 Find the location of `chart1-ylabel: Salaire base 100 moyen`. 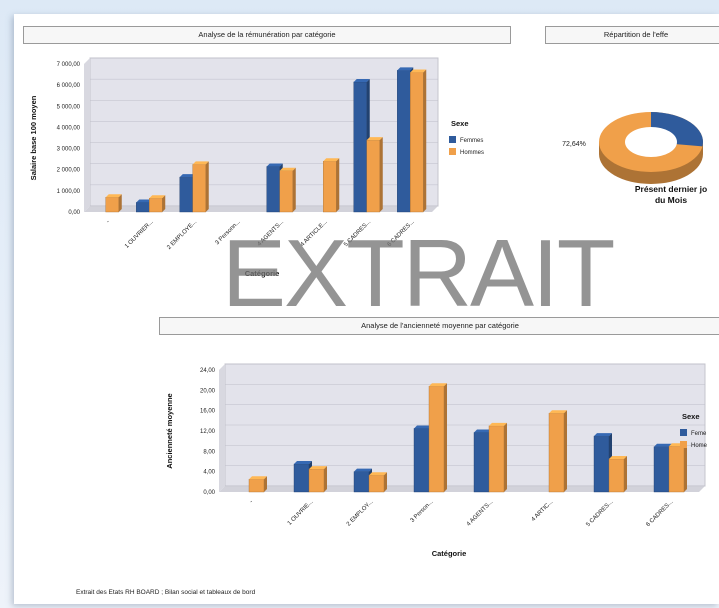

chart1-ylabel: Salaire base 100 moyen is located at coordinates (33, 137).